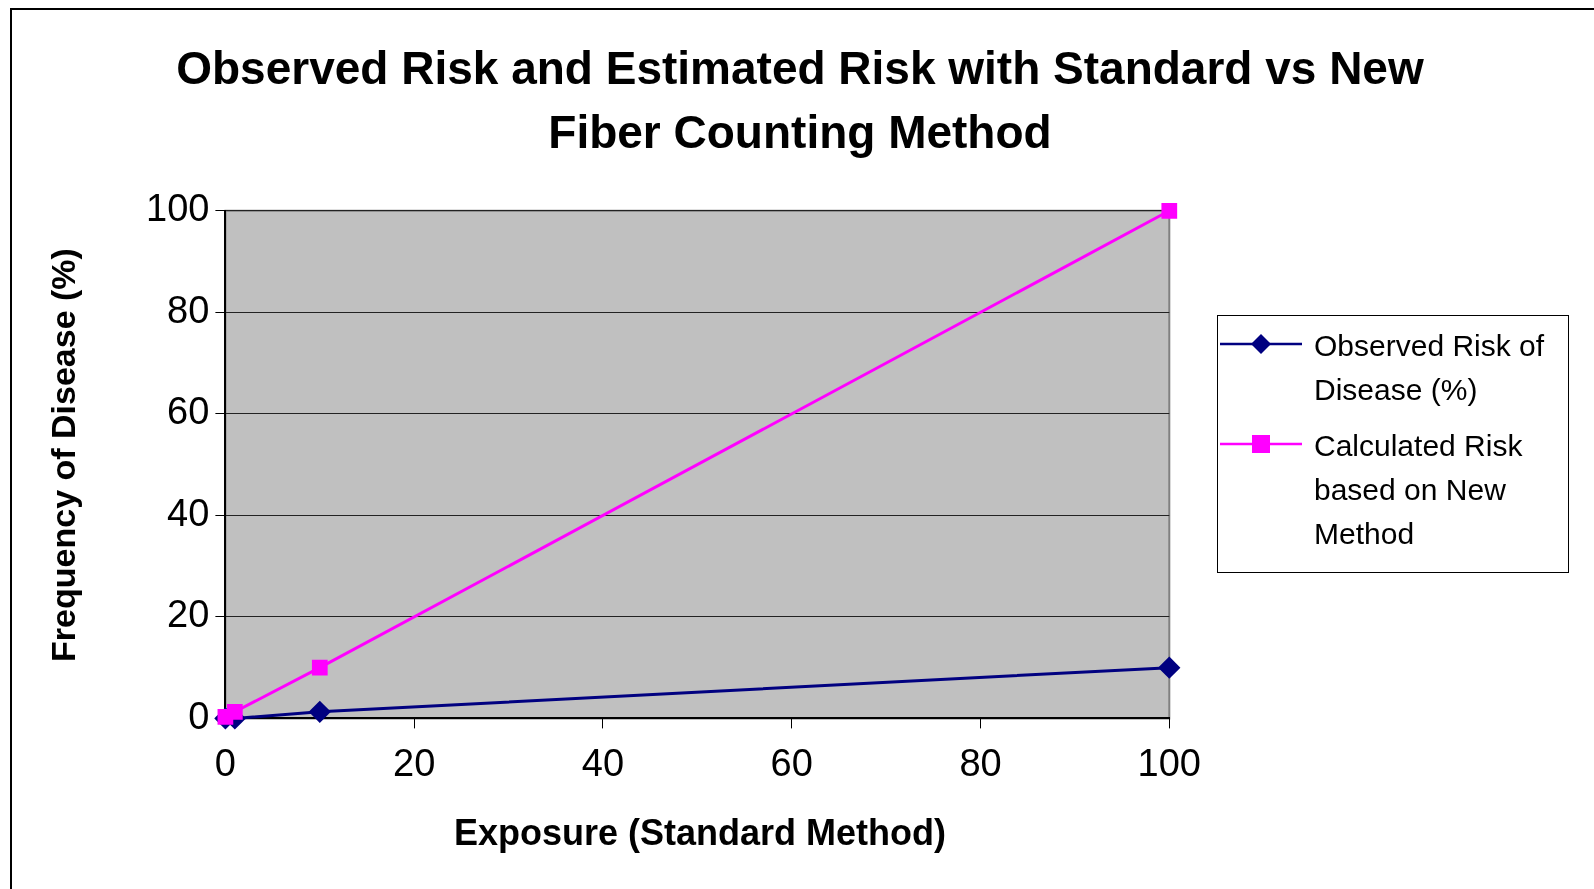  What do you see at coordinates (1169, 762) in the screenshot?
I see `x-tick-label: 100` at bounding box center [1169, 762].